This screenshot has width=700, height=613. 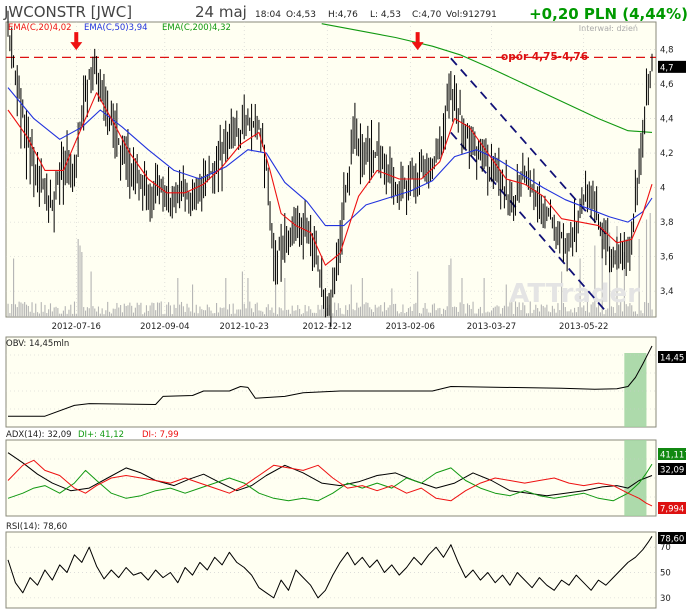 What do you see at coordinates (116, 28) in the screenshot?
I see `legend-ema50: EMA(C,50)3,94` at bounding box center [116, 28].